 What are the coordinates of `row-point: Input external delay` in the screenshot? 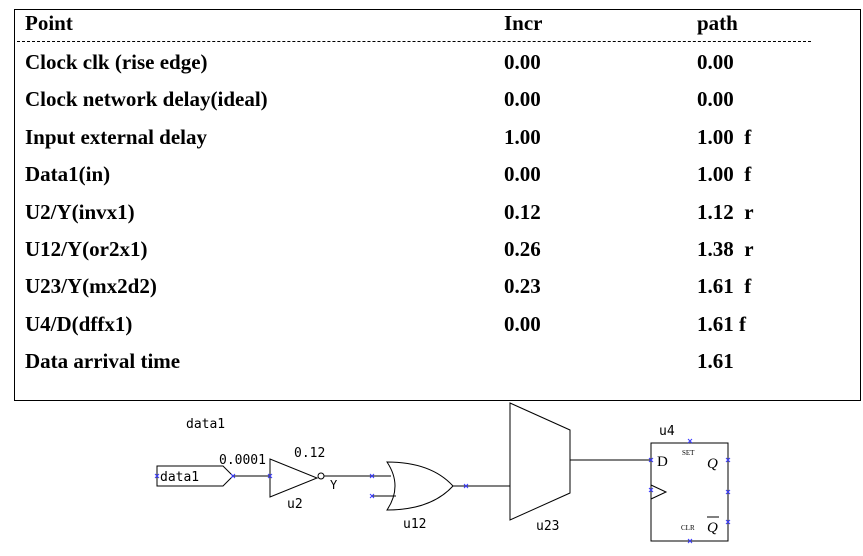 It's located at (116, 137).